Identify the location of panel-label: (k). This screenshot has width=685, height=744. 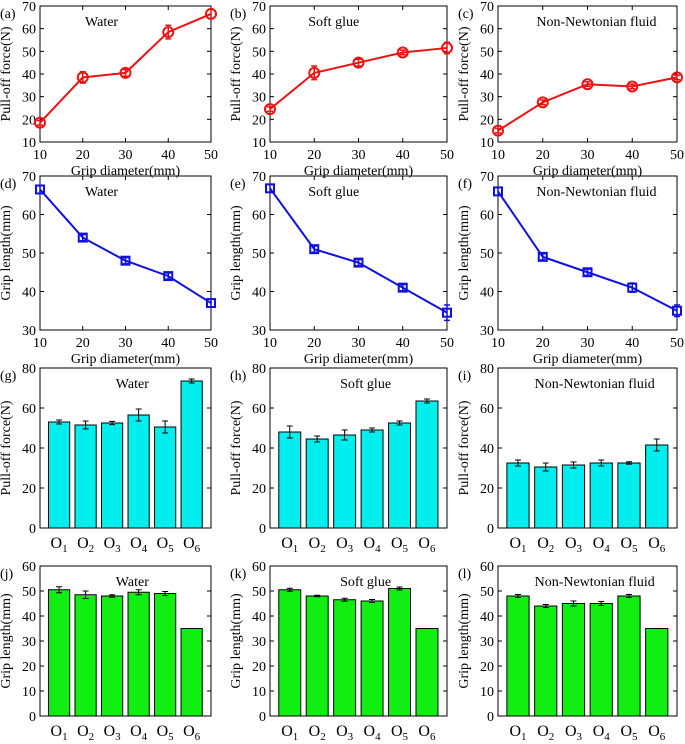
(238, 574).